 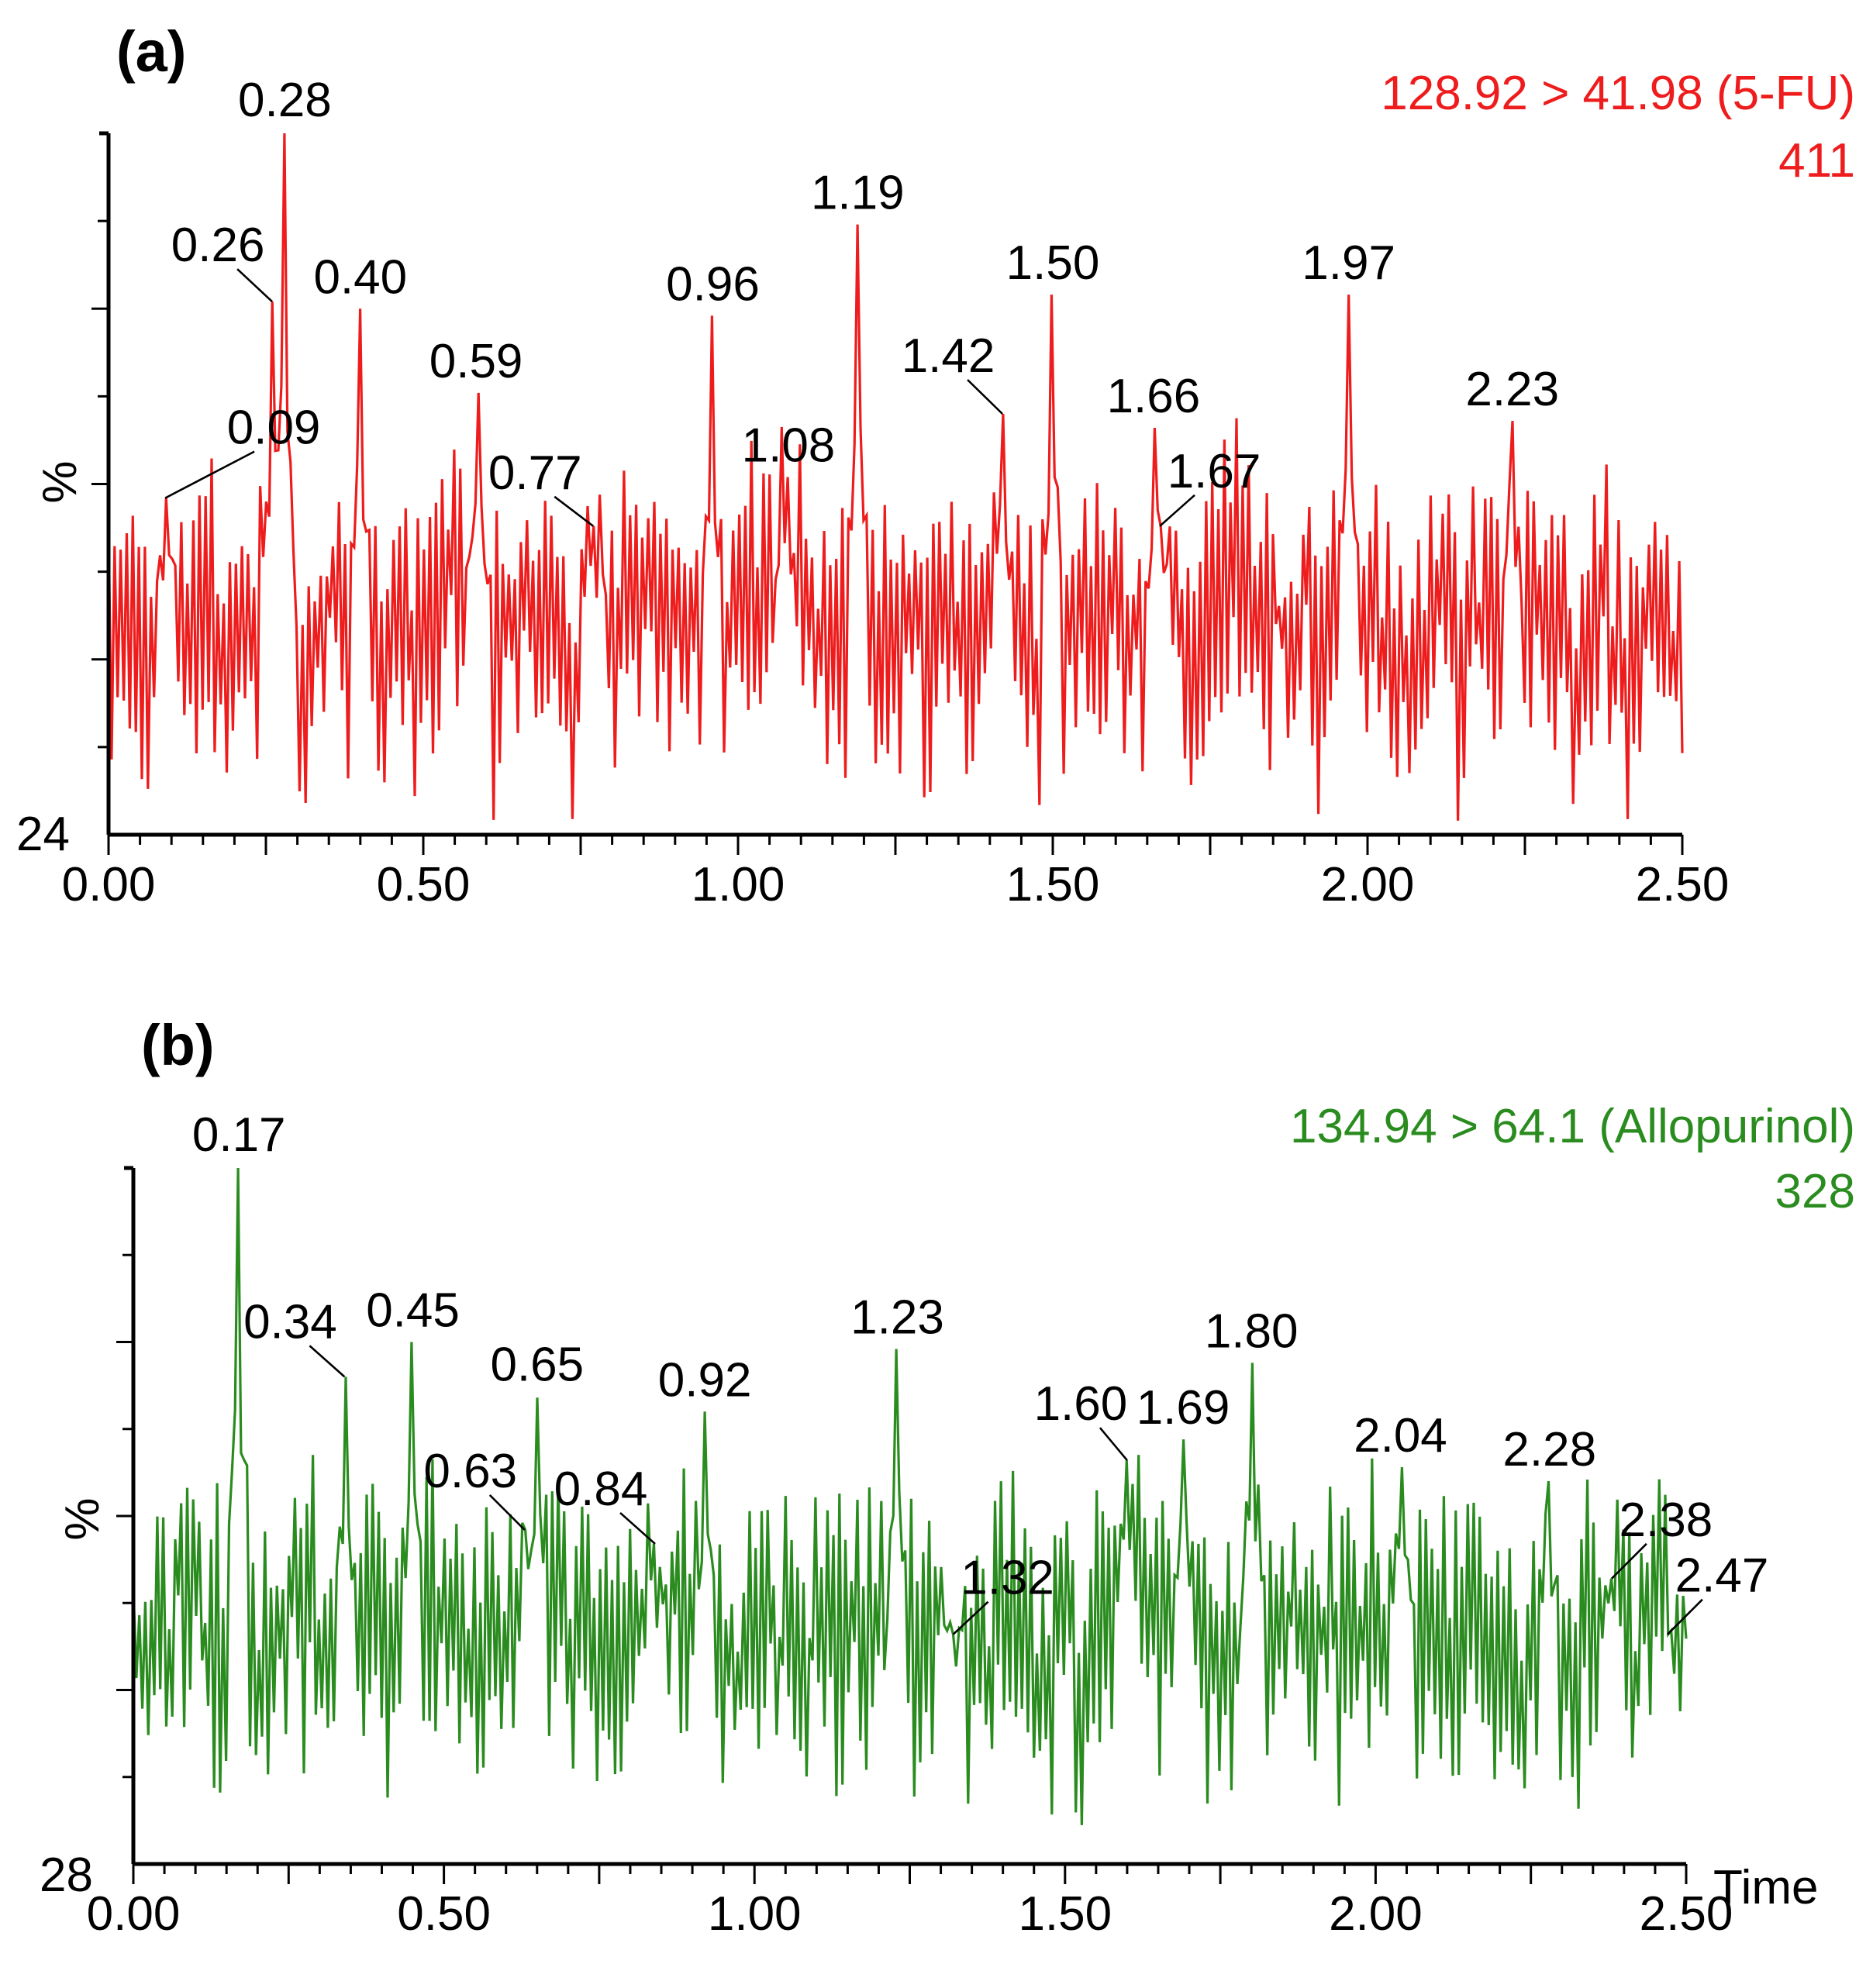 I want to click on panel-b-max-intensity: 328, so click(x=1815, y=1191).